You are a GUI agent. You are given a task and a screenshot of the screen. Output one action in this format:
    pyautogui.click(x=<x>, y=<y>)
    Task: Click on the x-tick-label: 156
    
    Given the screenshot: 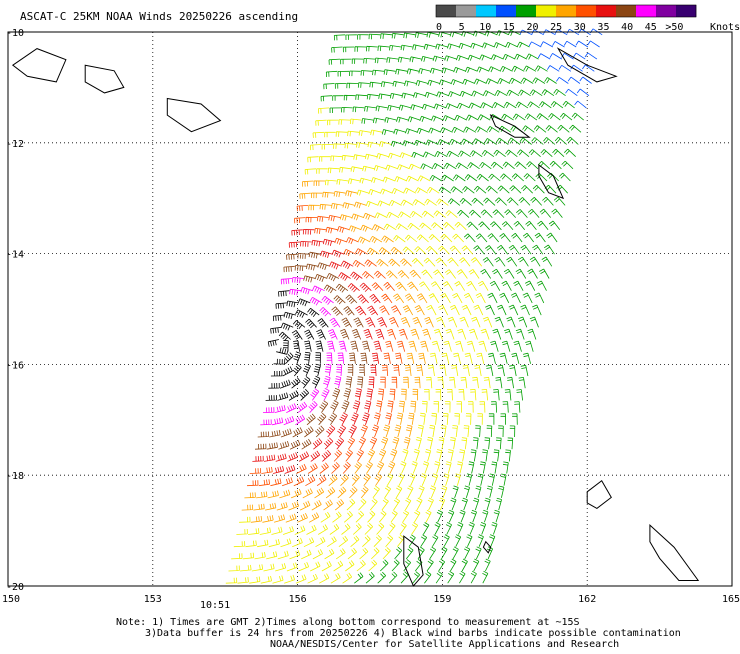 What is the action you would take?
    pyautogui.click(x=298, y=599)
    